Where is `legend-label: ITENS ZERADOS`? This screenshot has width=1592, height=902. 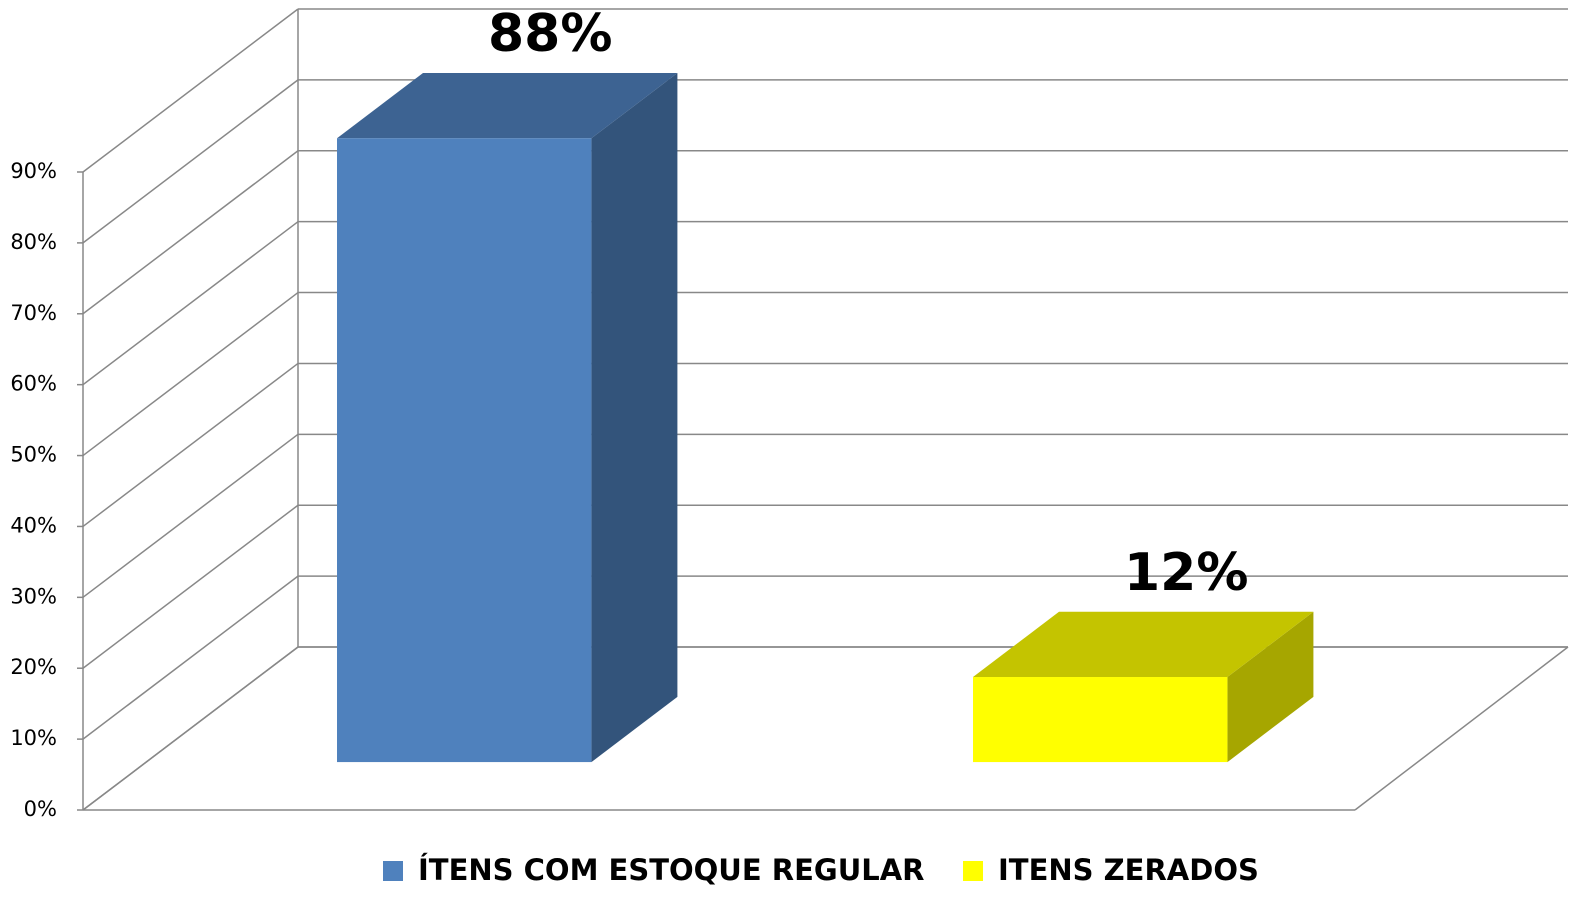 legend-label: ITENS ZERADOS is located at coordinates (1128, 870).